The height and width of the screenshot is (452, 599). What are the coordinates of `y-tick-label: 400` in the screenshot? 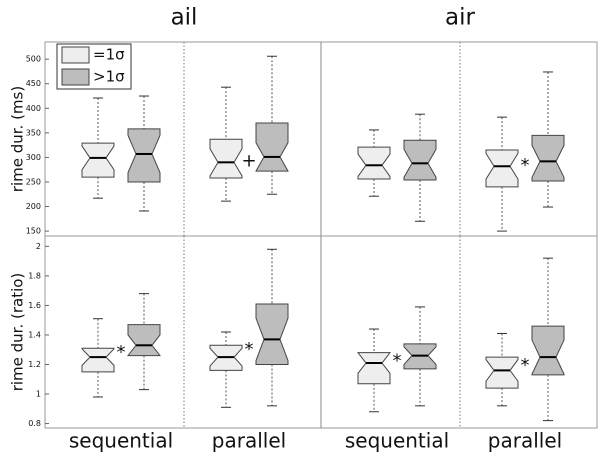 It's located at (33, 108).